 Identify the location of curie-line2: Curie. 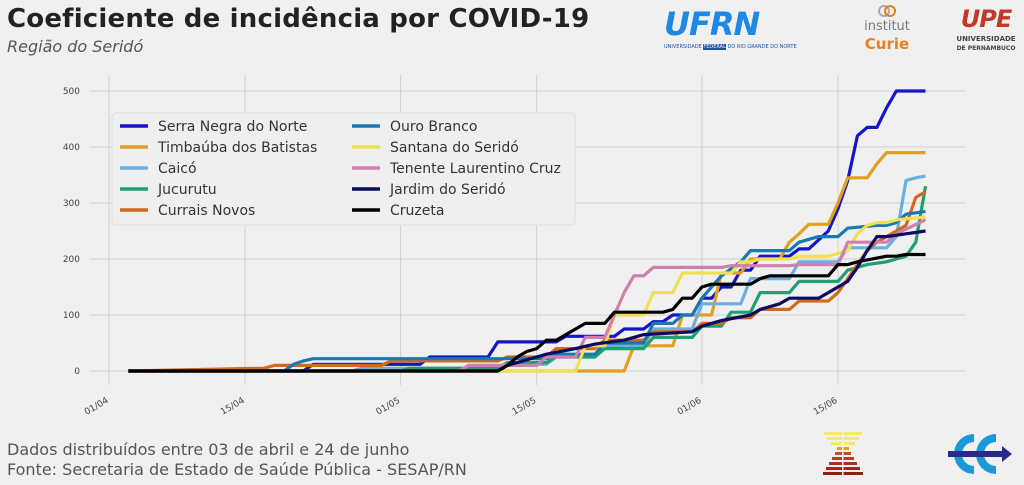
(887, 44).